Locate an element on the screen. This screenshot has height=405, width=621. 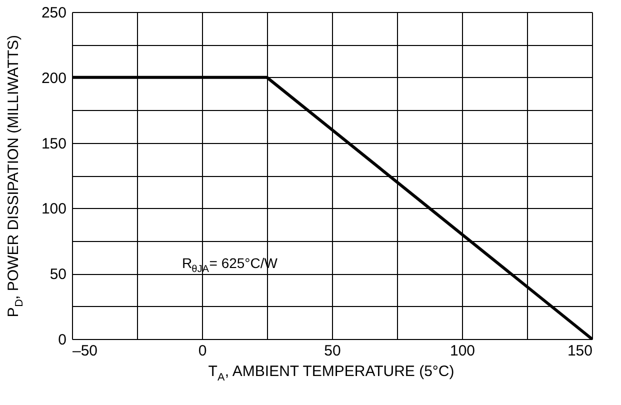
y-tick-label: 150 is located at coordinates (53, 143).